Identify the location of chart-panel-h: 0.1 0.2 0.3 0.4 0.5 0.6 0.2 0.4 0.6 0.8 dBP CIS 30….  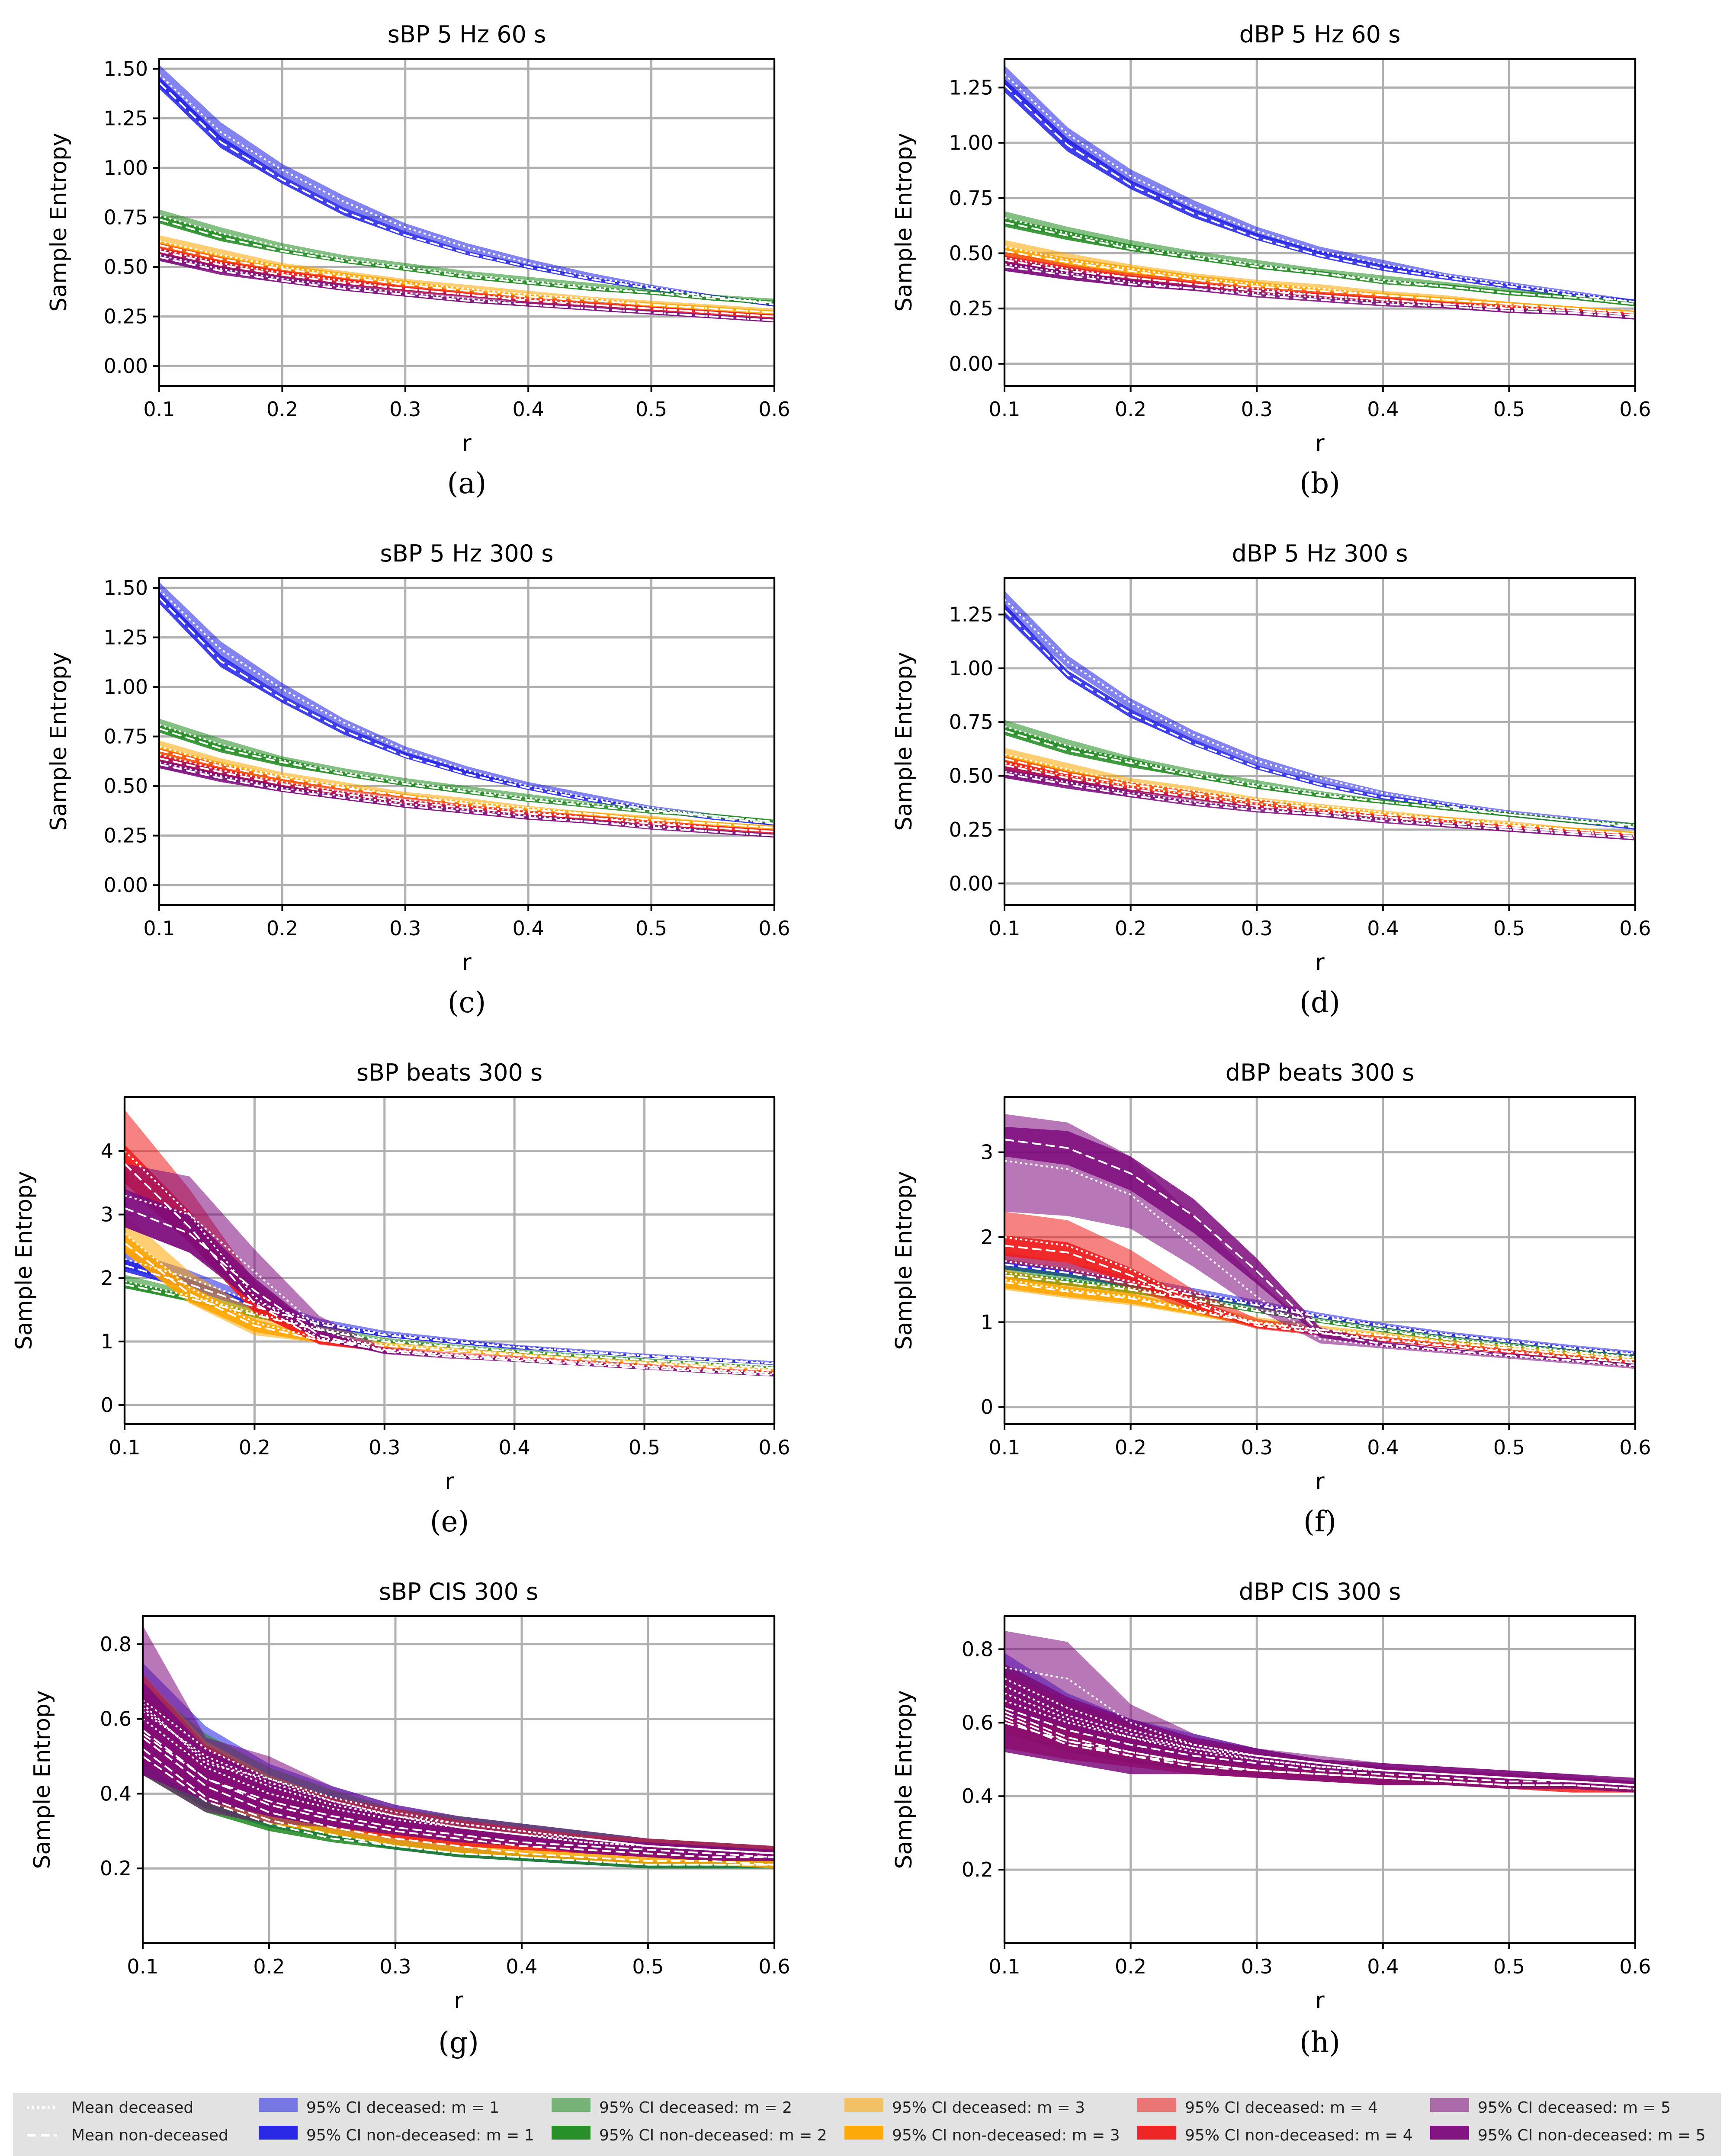
(1271, 1819).